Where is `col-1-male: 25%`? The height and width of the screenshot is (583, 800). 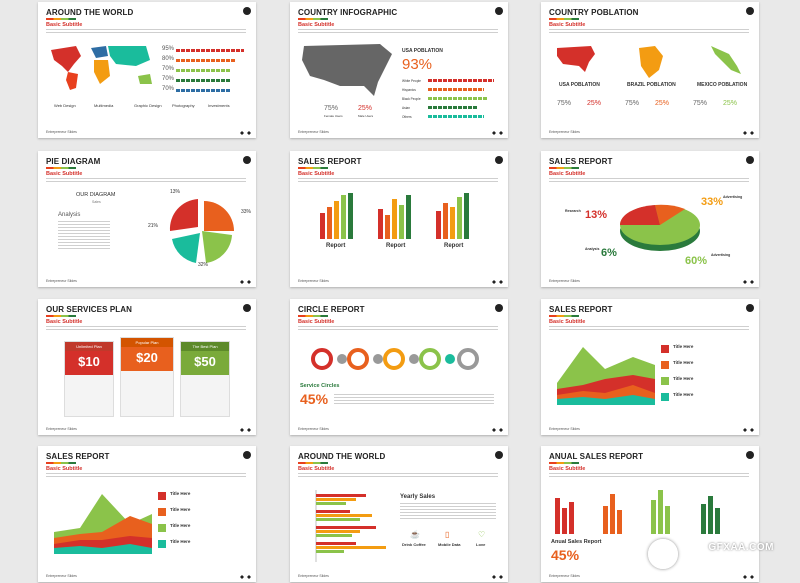
col-1-male: 25% is located at coordinates (594, 103).